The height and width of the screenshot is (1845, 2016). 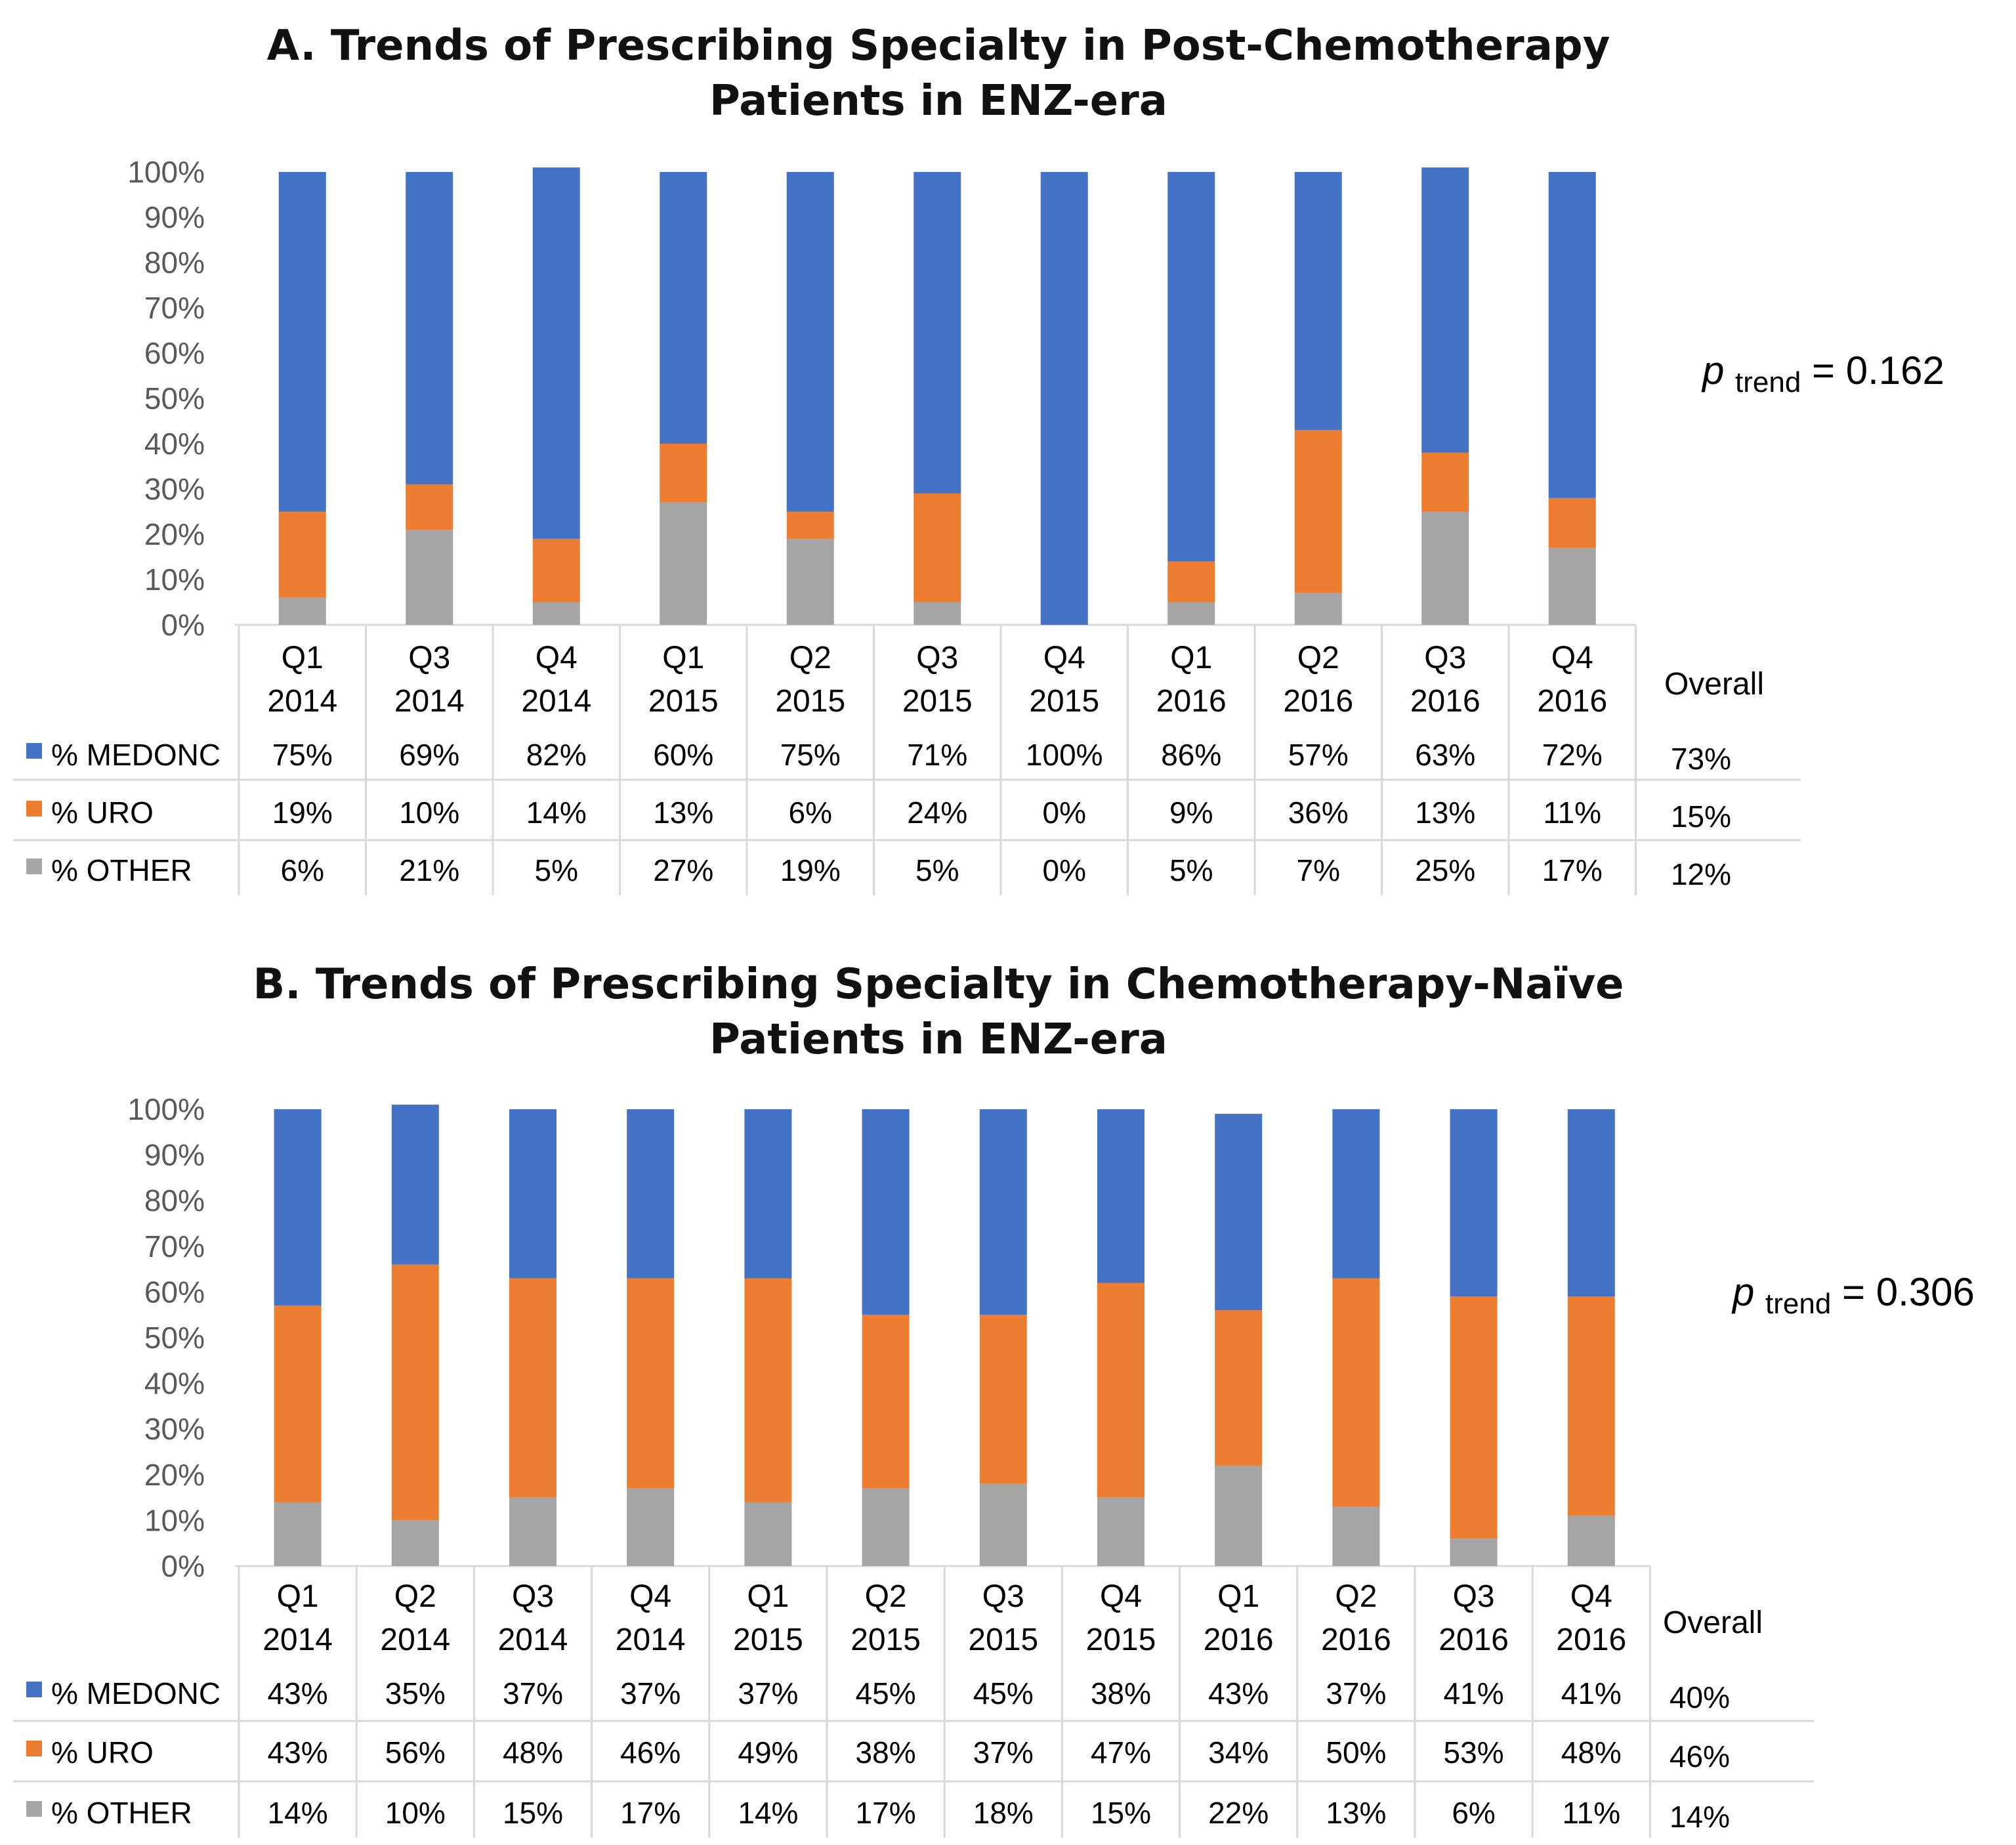 What do you see at coordinates (102, 813) in the screenshot?
I see `chart-a-series-name-uro: % URO` at bounding box center [102, 813].